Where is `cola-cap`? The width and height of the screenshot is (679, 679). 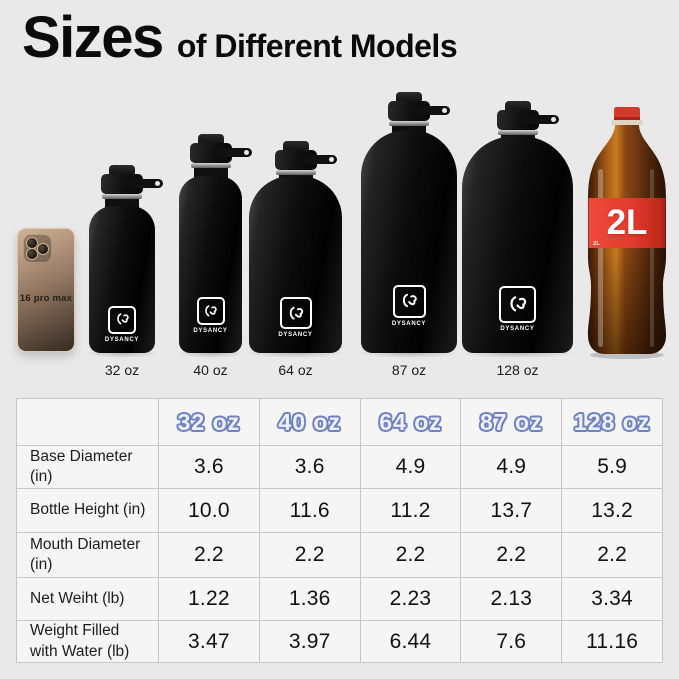
cola-cap is located at coordinates (627, 113).